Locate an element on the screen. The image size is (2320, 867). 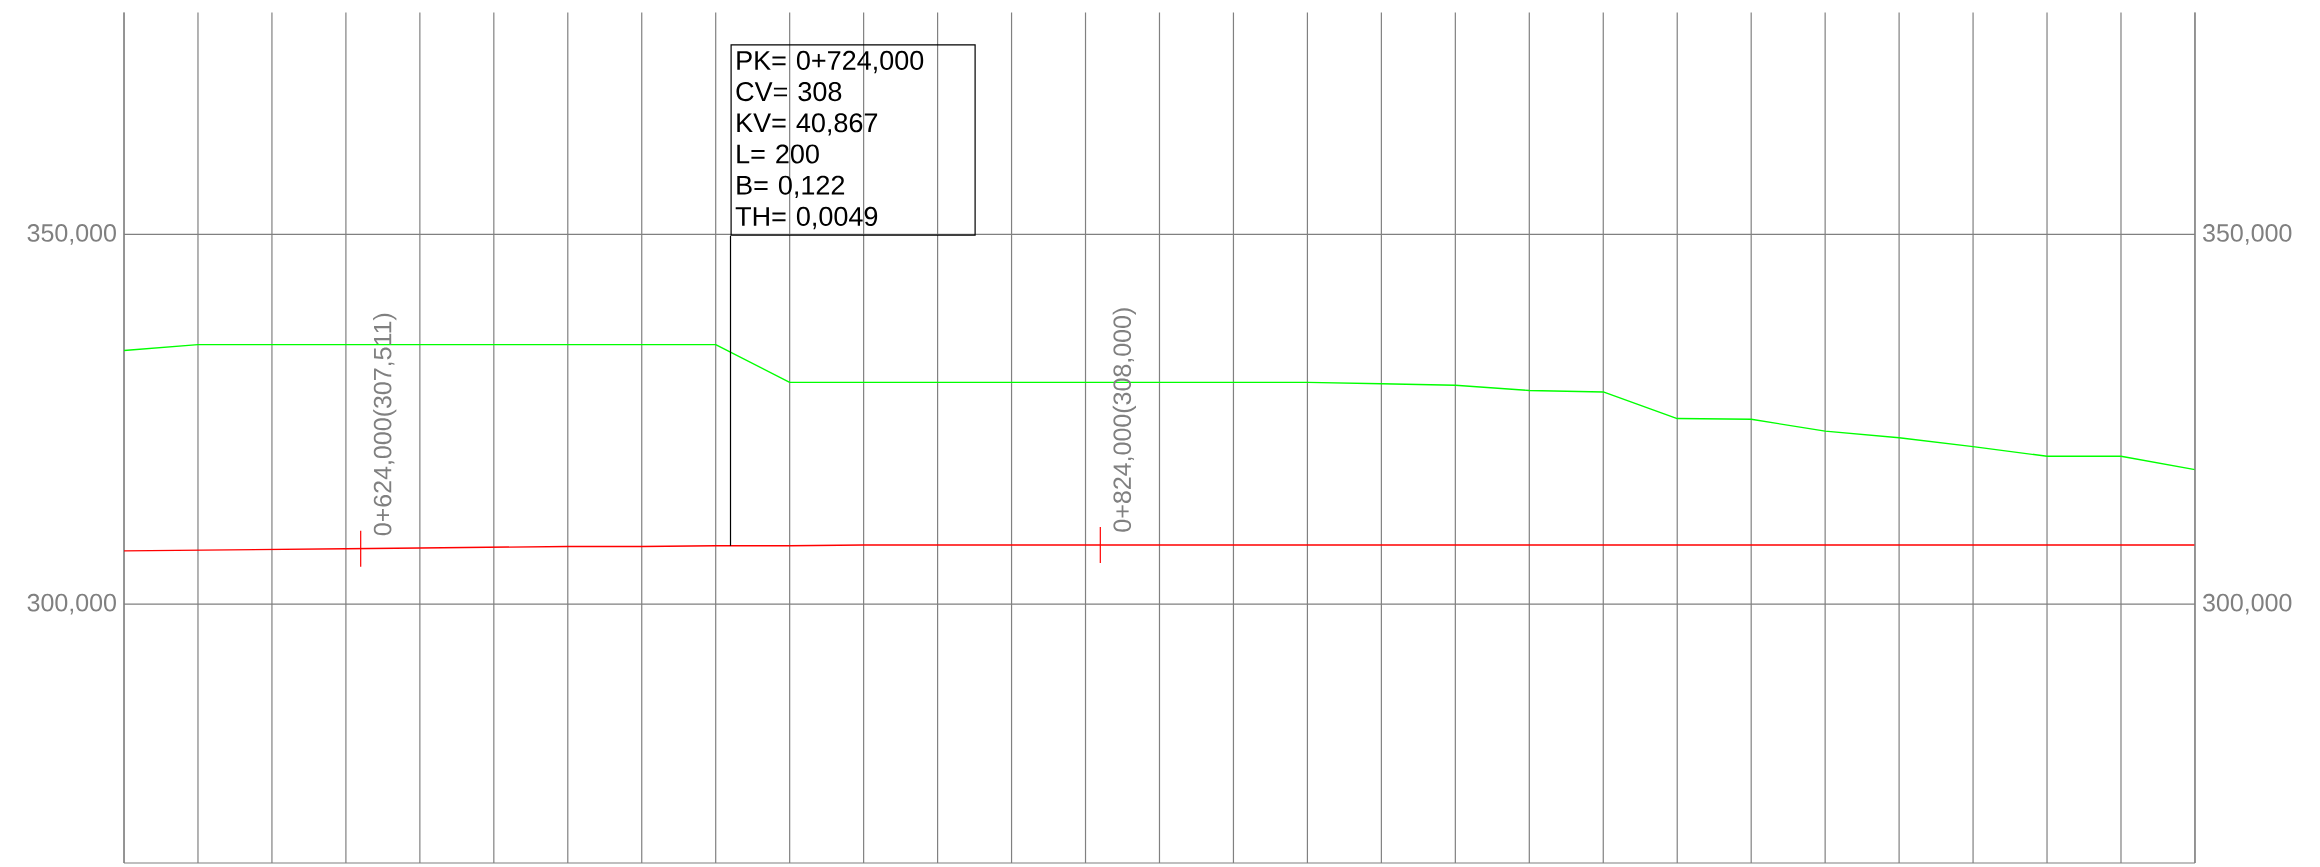
annotation: 0+624,000(307,511) is located at coordinates (385, 424).